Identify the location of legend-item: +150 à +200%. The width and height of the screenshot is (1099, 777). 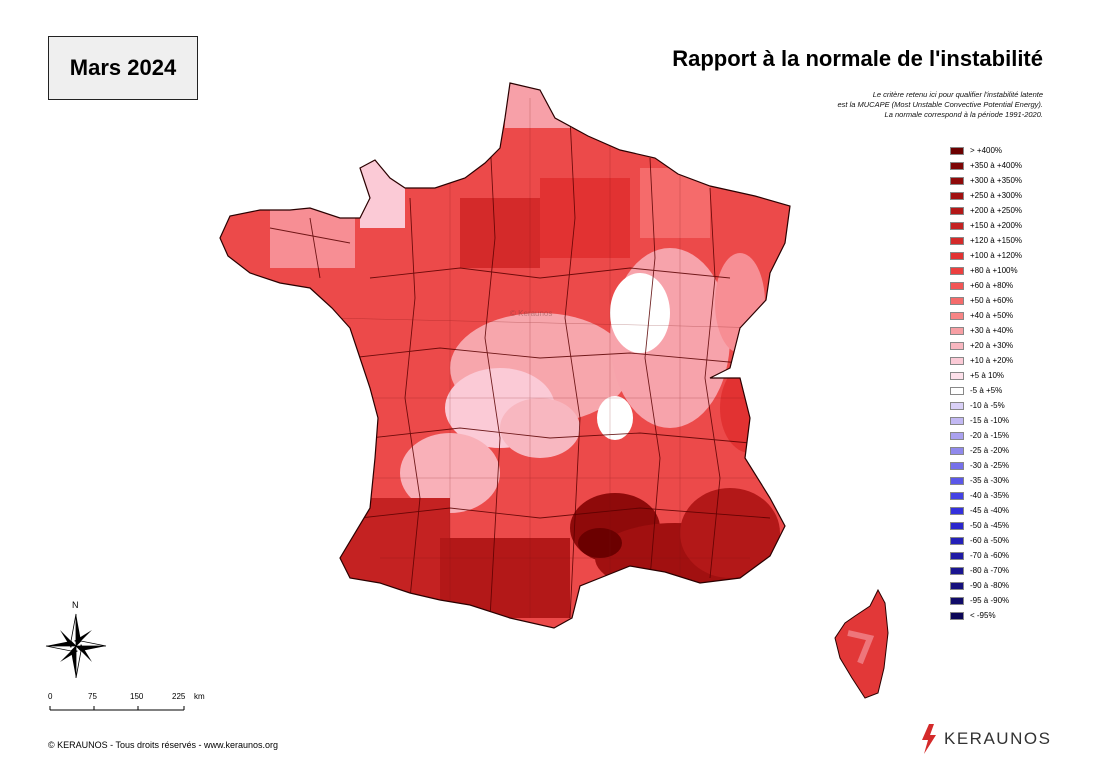
(1005, 225).